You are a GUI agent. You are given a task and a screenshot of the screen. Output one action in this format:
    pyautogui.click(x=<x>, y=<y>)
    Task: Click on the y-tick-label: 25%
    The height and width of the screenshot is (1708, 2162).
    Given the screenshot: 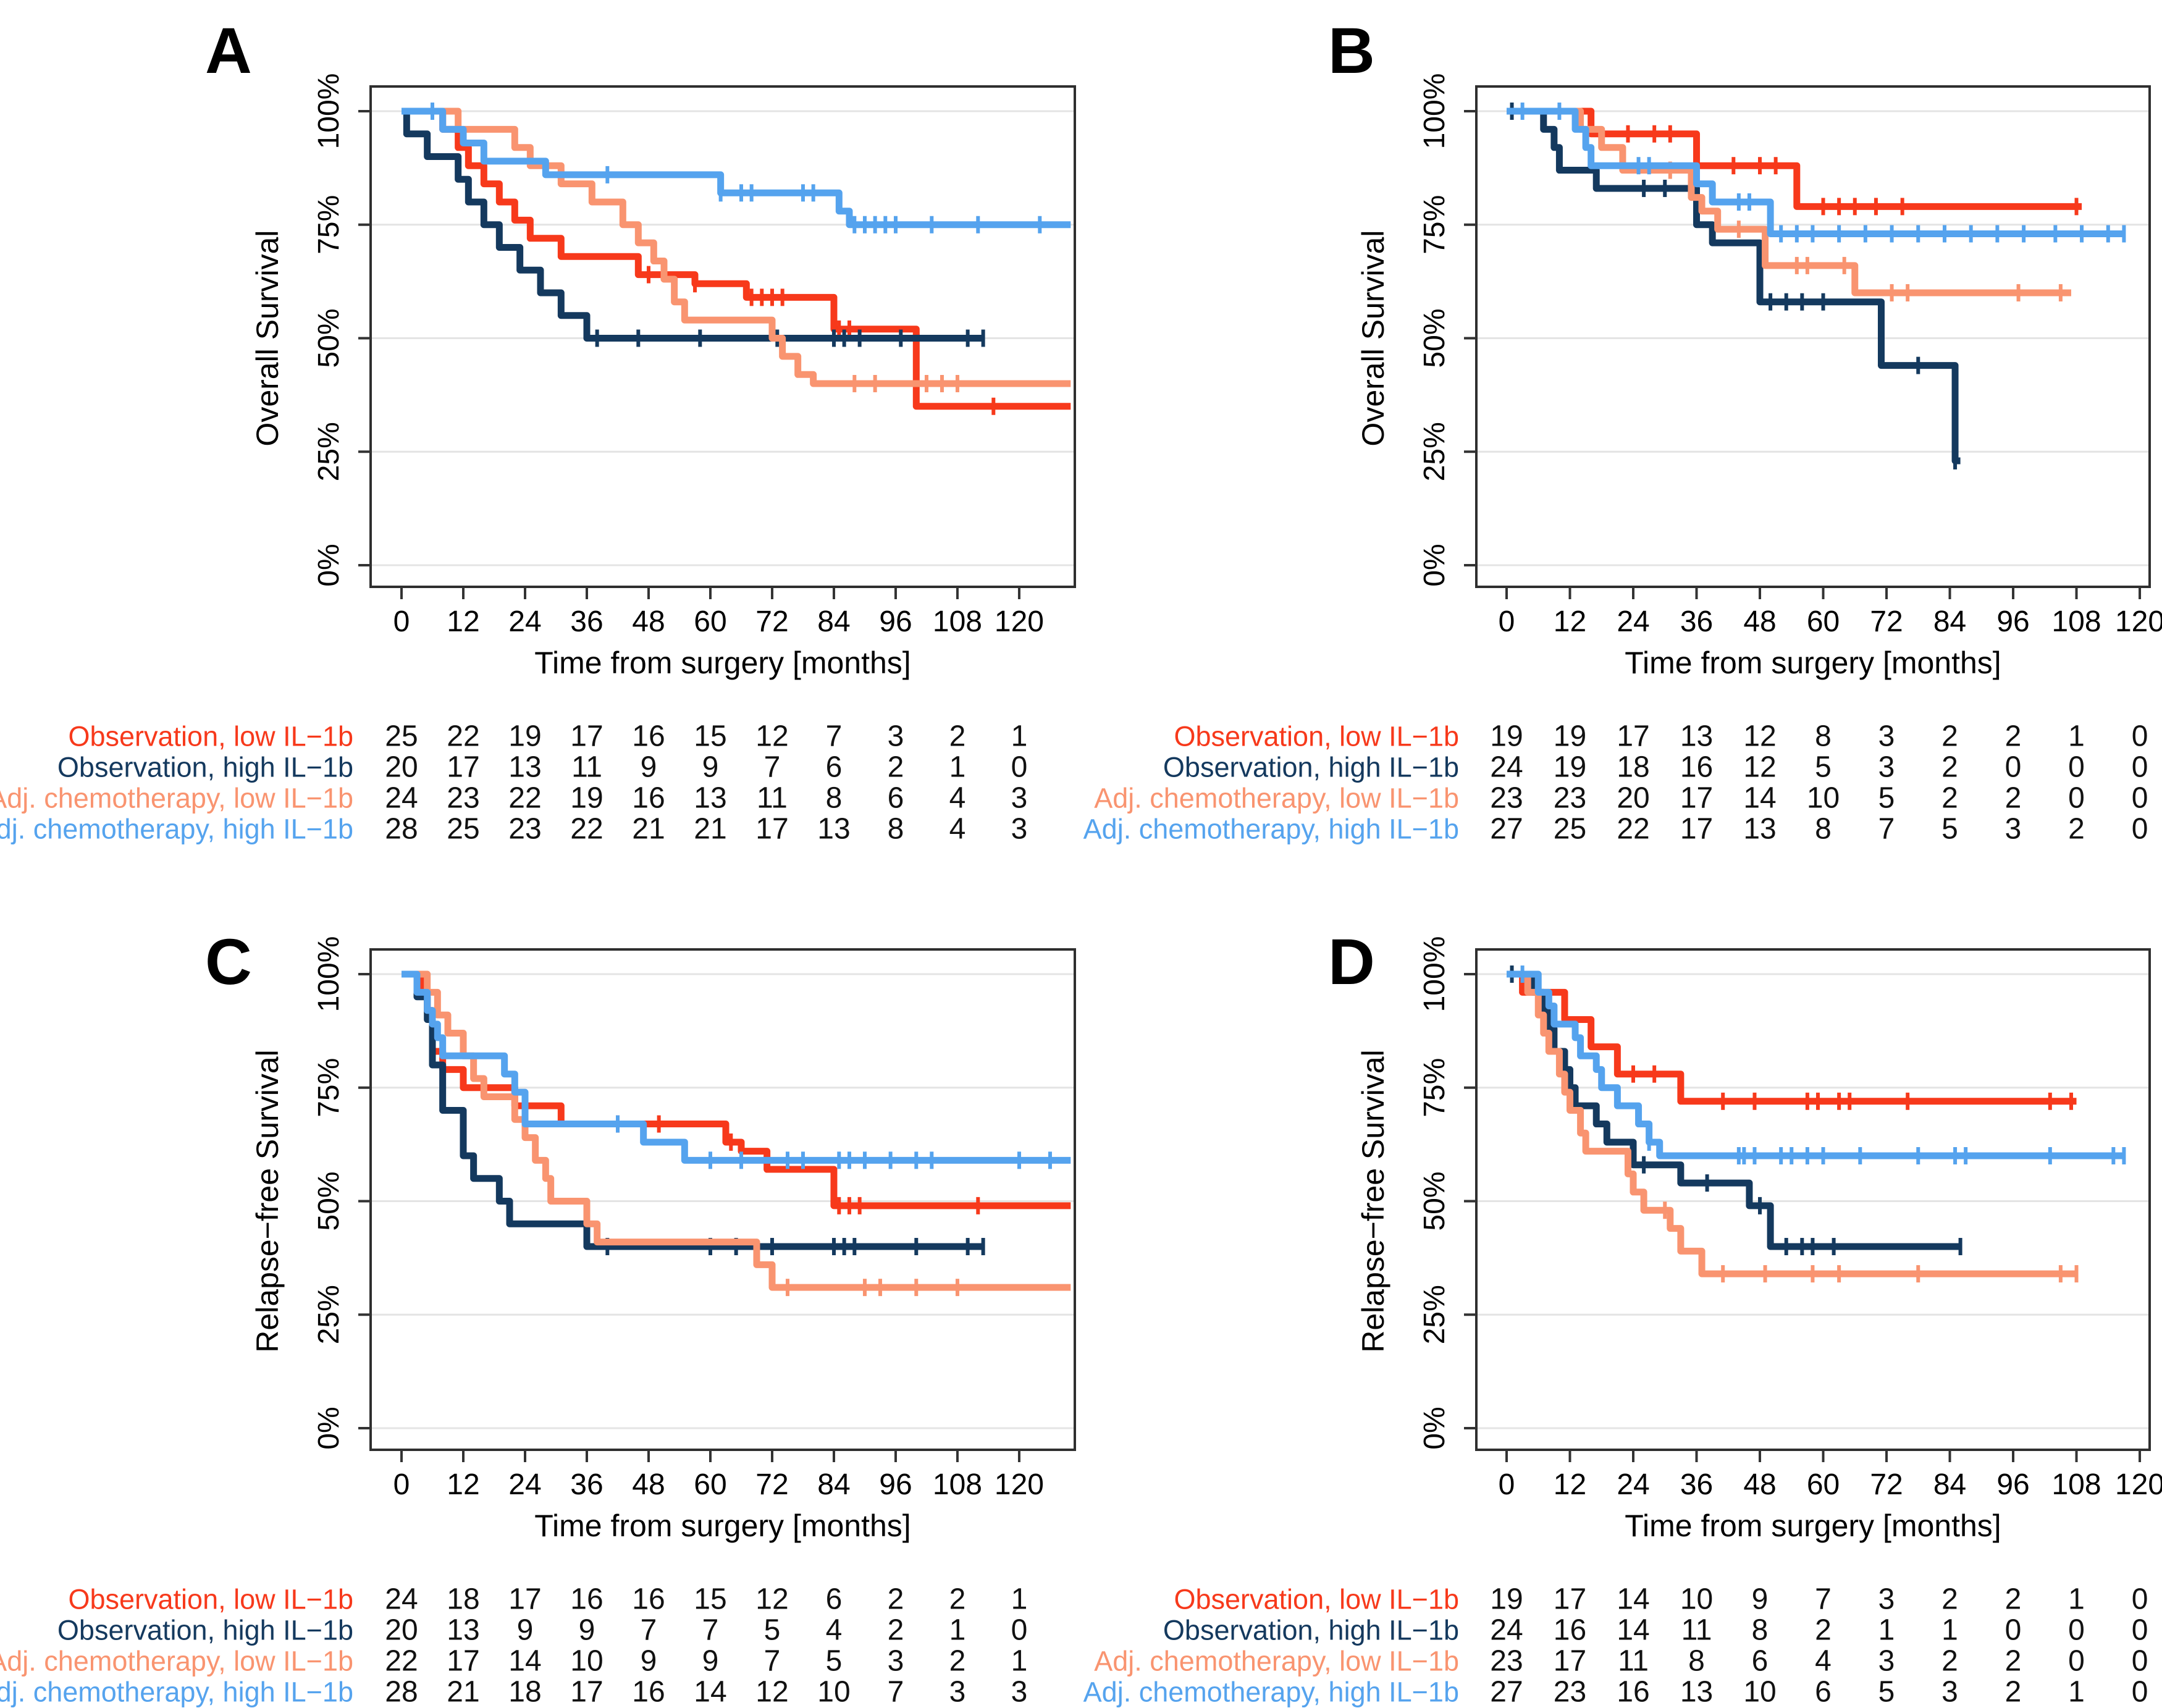 What is the action you would take?
    pyautogui.click(x=329, y=451)
    